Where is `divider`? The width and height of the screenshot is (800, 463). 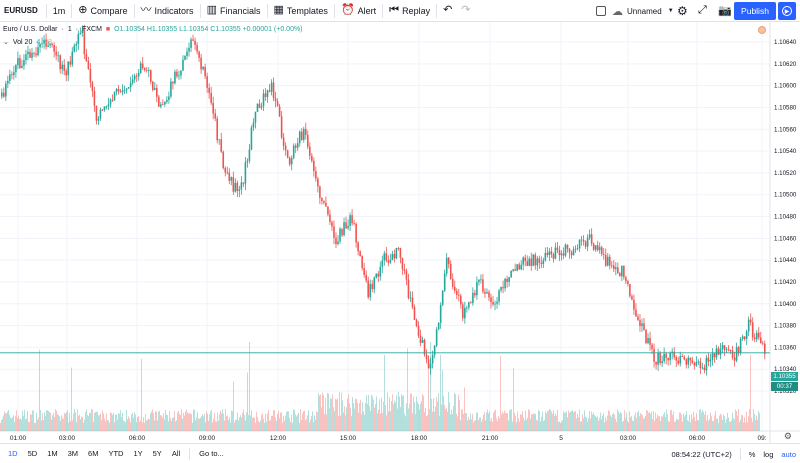
divider is located at coordinates (72, 10).